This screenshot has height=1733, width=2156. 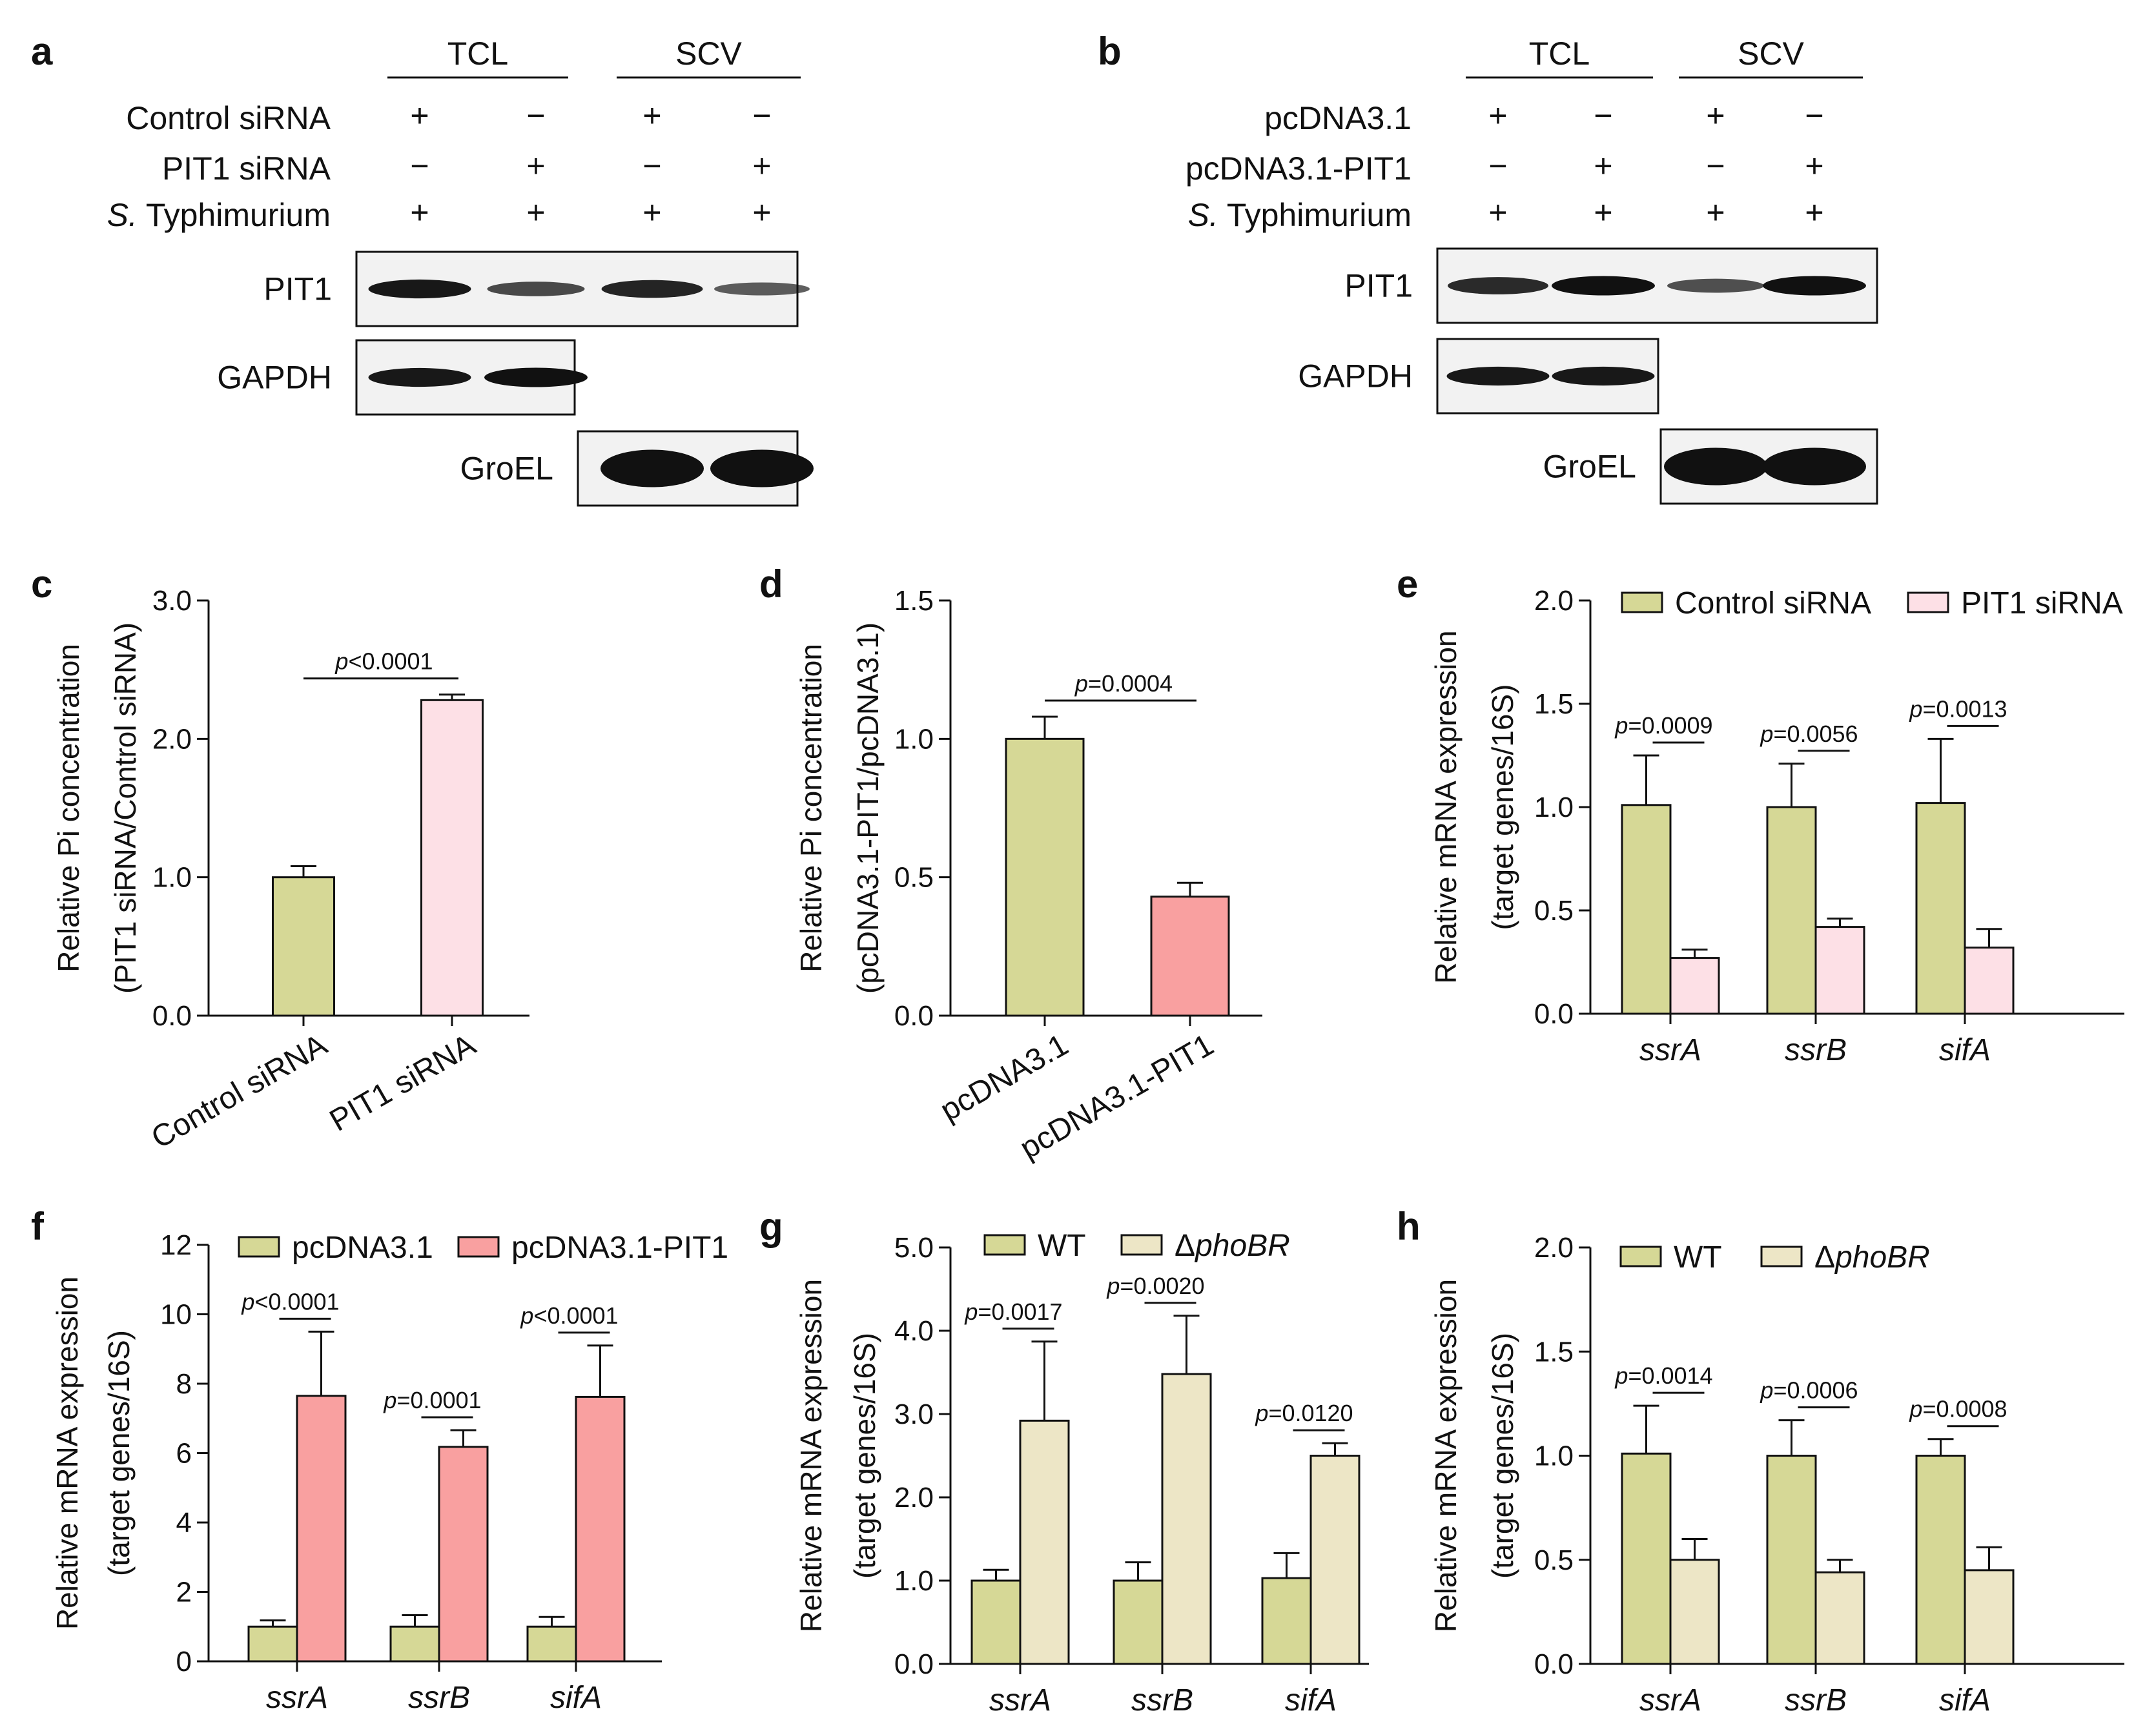 I want to click on treatment-label-part-0: PIT1 siRNA, so click(x=247, y=168).